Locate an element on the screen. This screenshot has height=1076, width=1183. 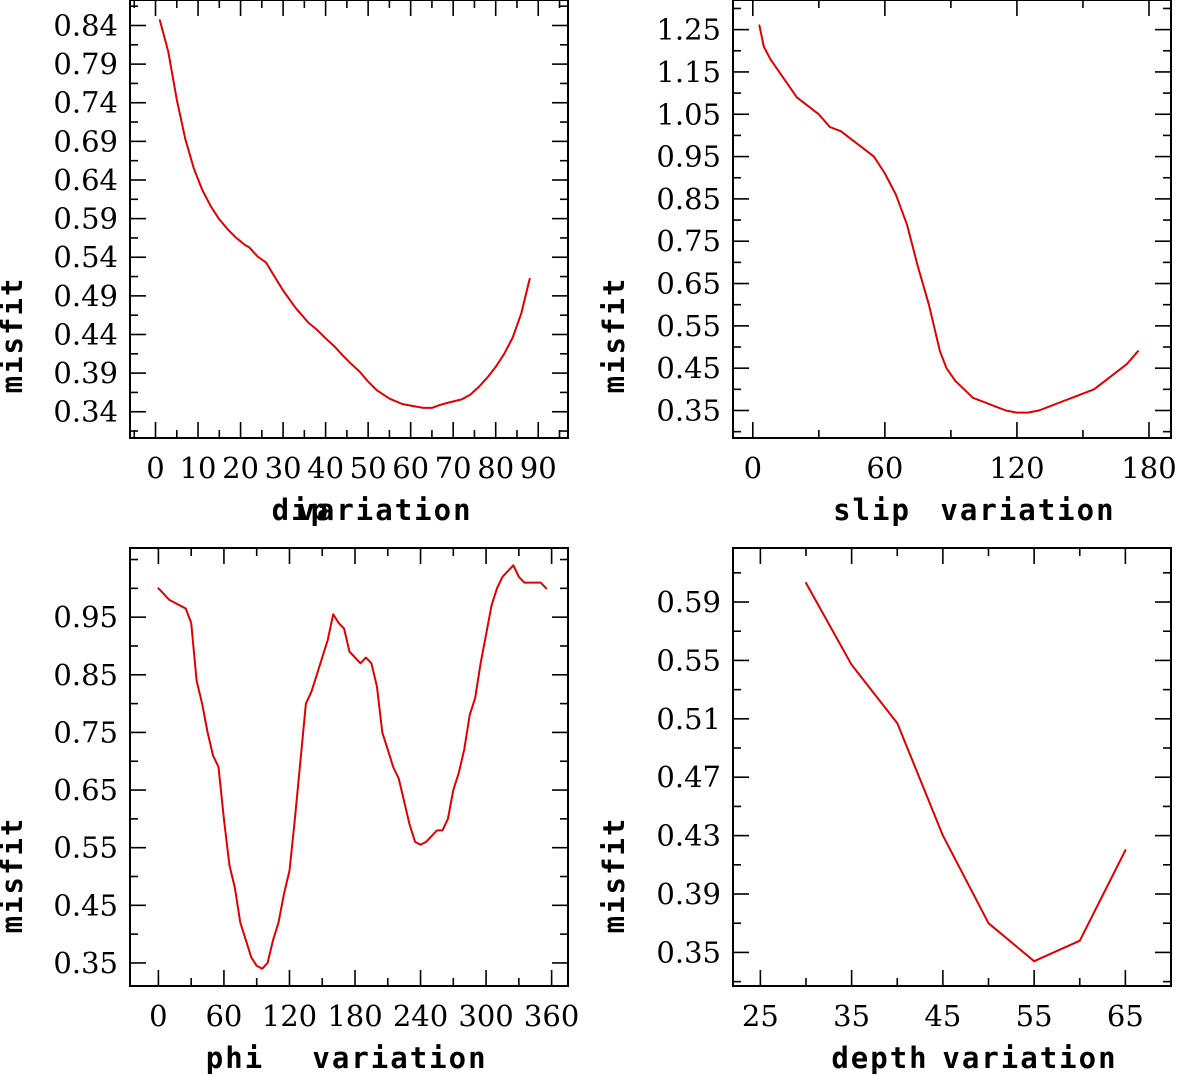
y-tick-labels-depth: 0.35 0.39 0.43 0.47 0.51 0.55 0.59 is located at coordinates (688, 777).